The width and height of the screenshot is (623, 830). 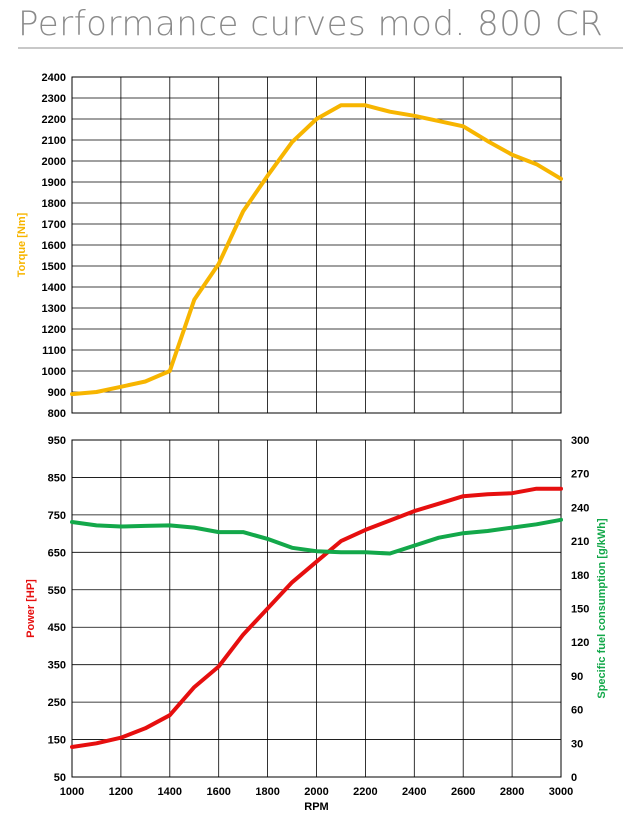 I want to click on y-tick-label: 350, so click(x=57, y=666).